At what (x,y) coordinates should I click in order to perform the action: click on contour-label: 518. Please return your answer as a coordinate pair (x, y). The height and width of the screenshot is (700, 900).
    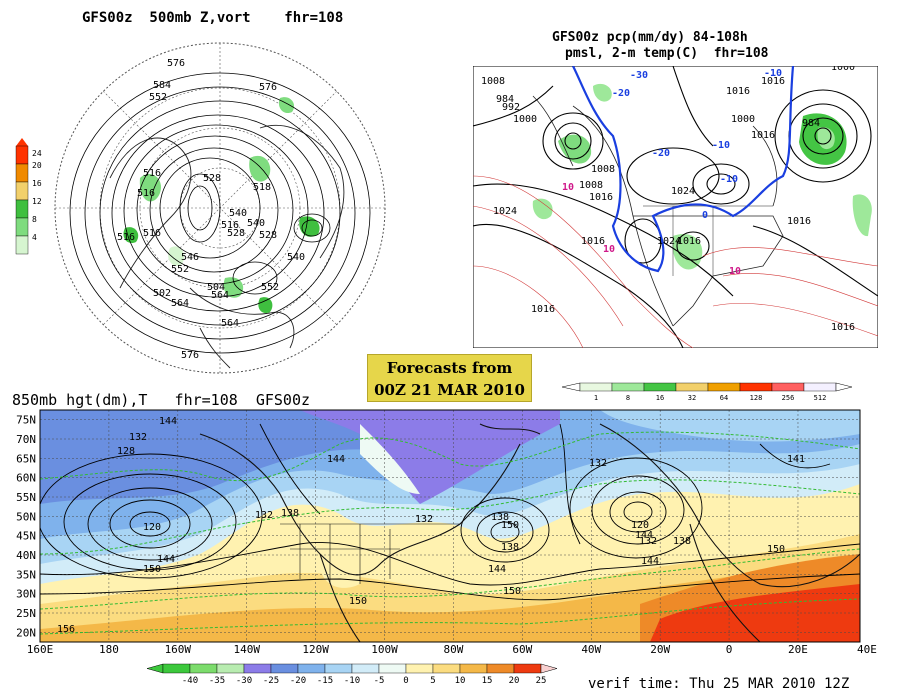
    Looking at the image, I should click on (262, 187).